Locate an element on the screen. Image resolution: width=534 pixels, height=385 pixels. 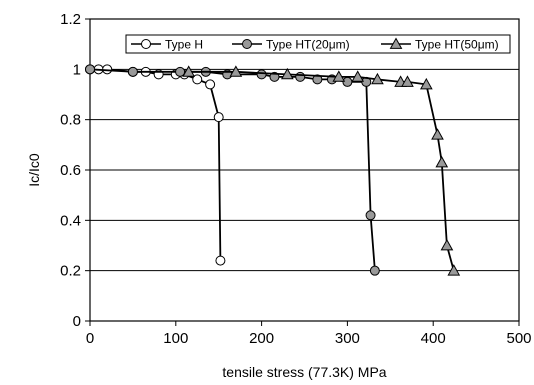
y-tick-label: 0.6 is located at coordinates (70, 170).